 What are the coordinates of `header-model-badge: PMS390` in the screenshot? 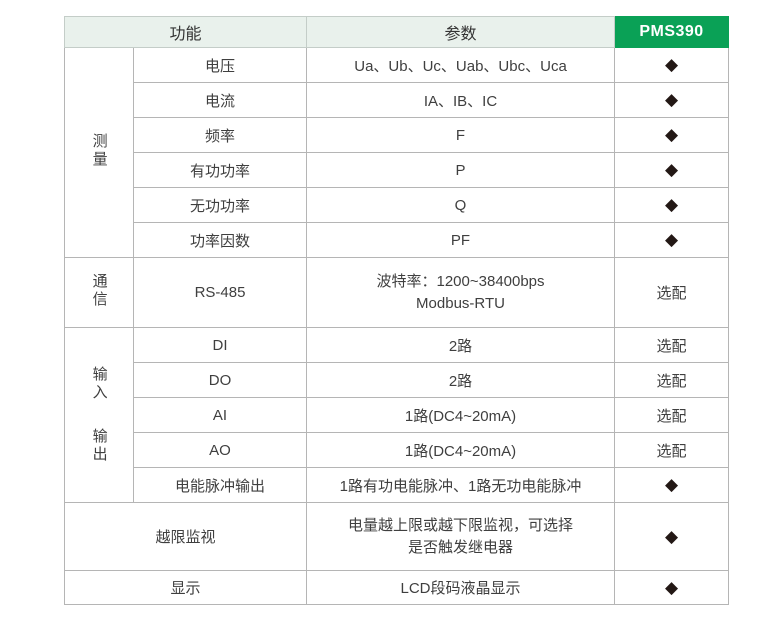 It's located at (672, 32).